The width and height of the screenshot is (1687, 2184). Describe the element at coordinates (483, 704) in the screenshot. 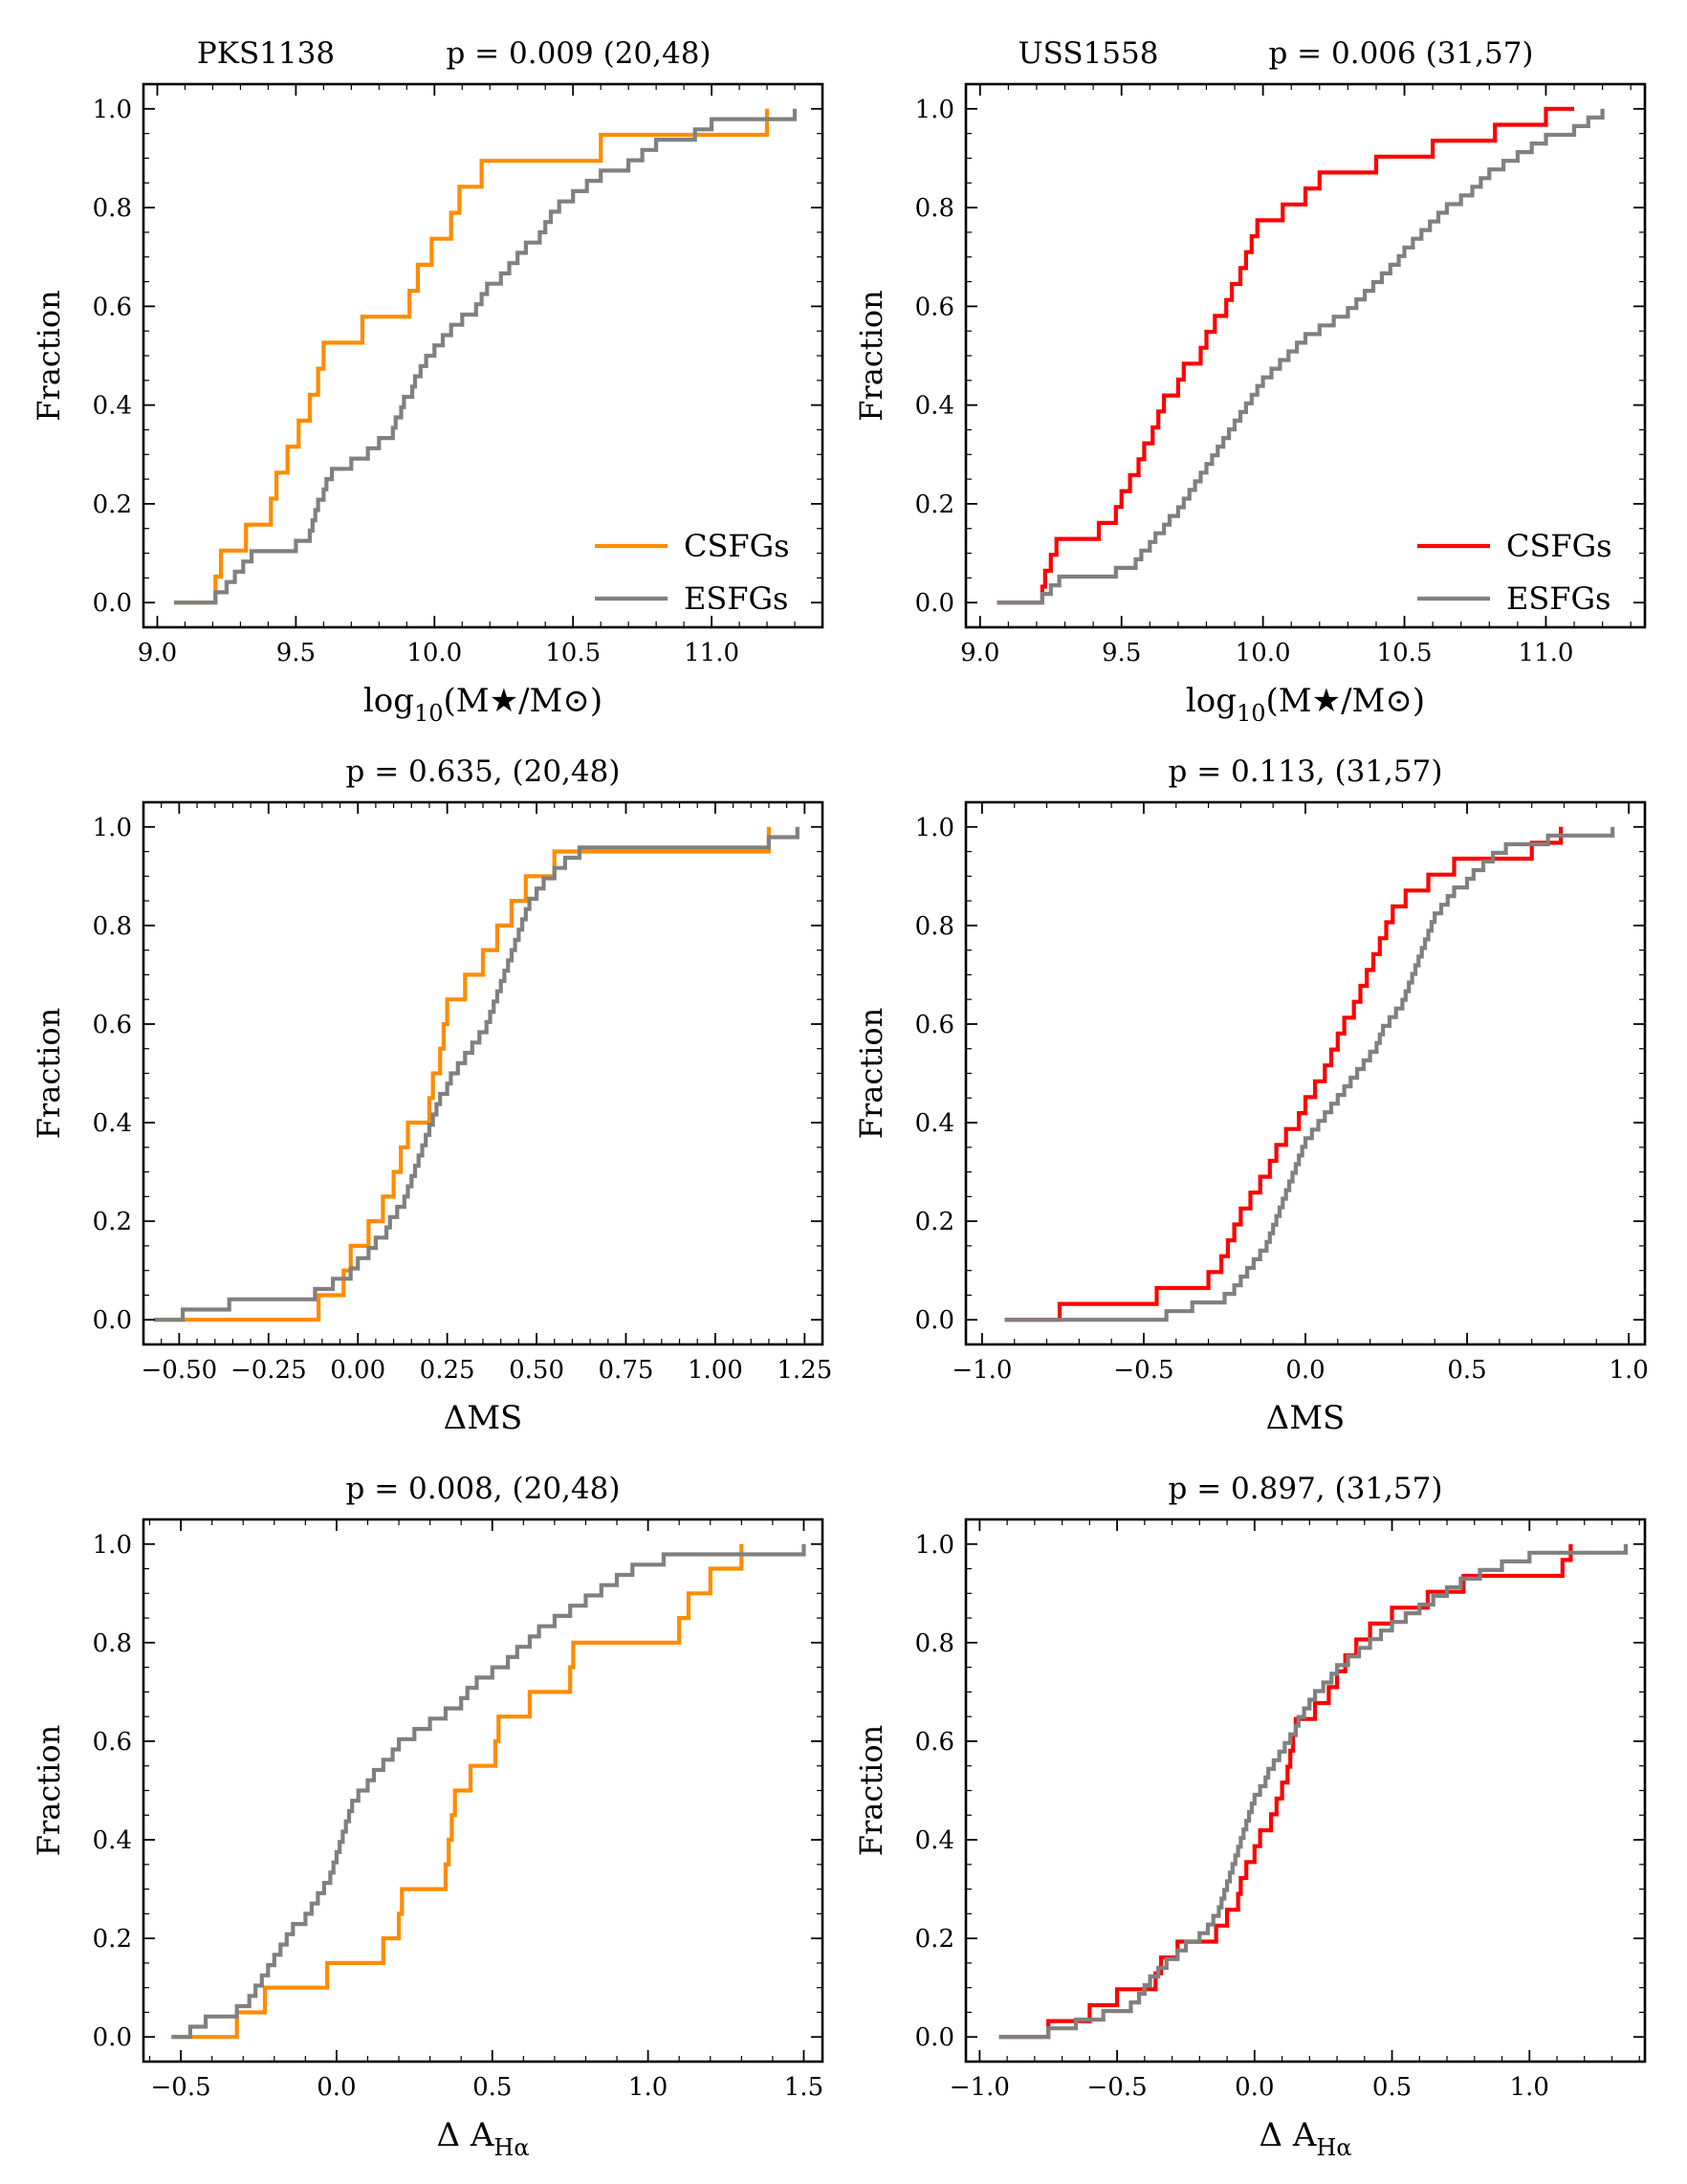

I see `x-axis-label: log10(M★/M⊙)` at that location.